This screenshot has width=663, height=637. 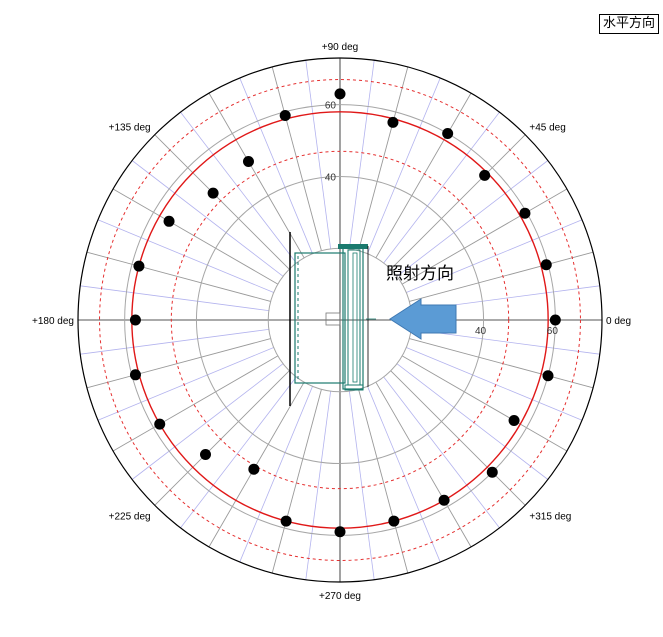 What do you see at coordinates (550, 516) in the screenshot?
I see `angle-label: +315 deg` at bounding box center [550, 516].